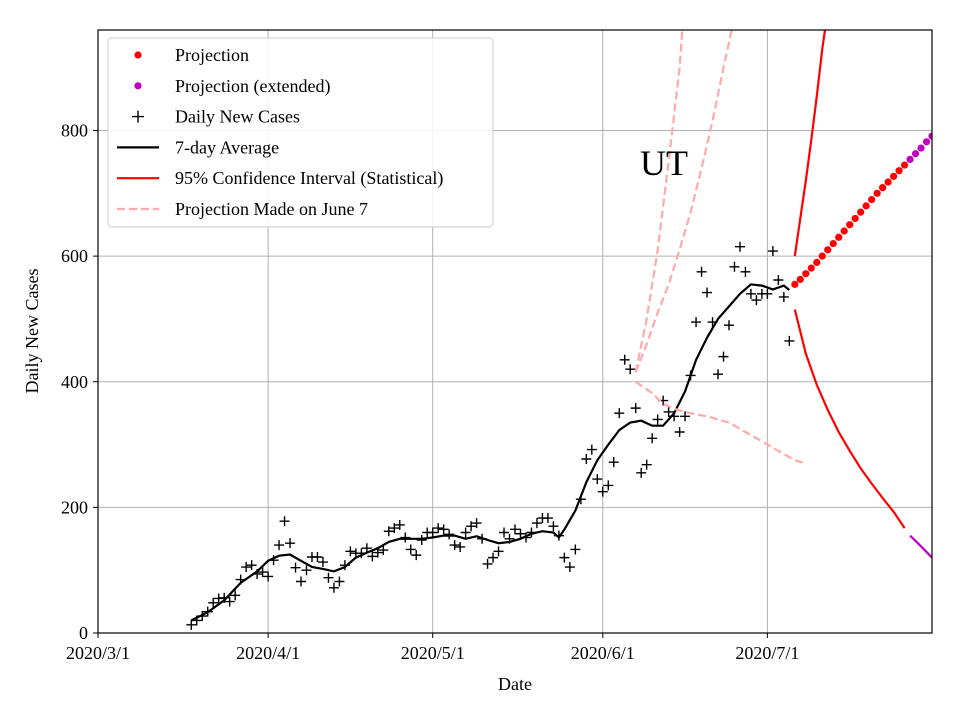 The width and height of the screenshot is (960, 720). I want to click on legend-entry: Projection (extended), so click(232, 86).